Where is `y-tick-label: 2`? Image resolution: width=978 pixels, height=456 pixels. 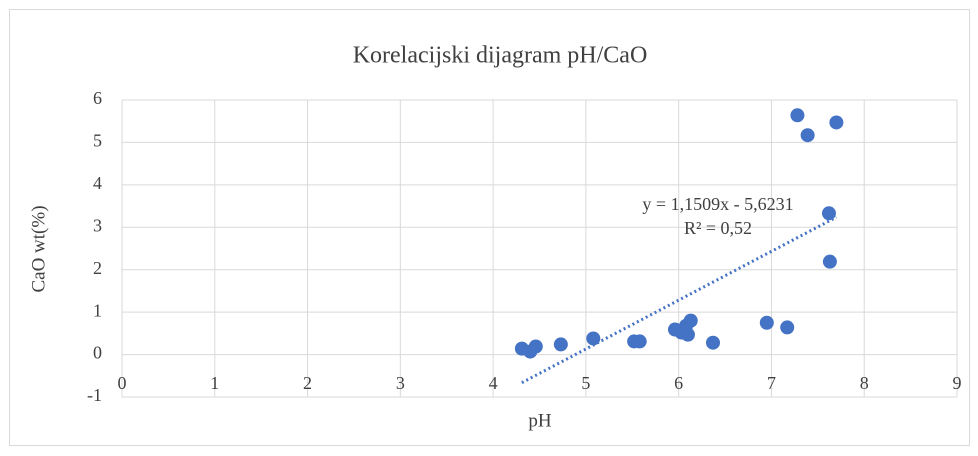
y-tick-label: 2 is located at coordinates (97, 268).